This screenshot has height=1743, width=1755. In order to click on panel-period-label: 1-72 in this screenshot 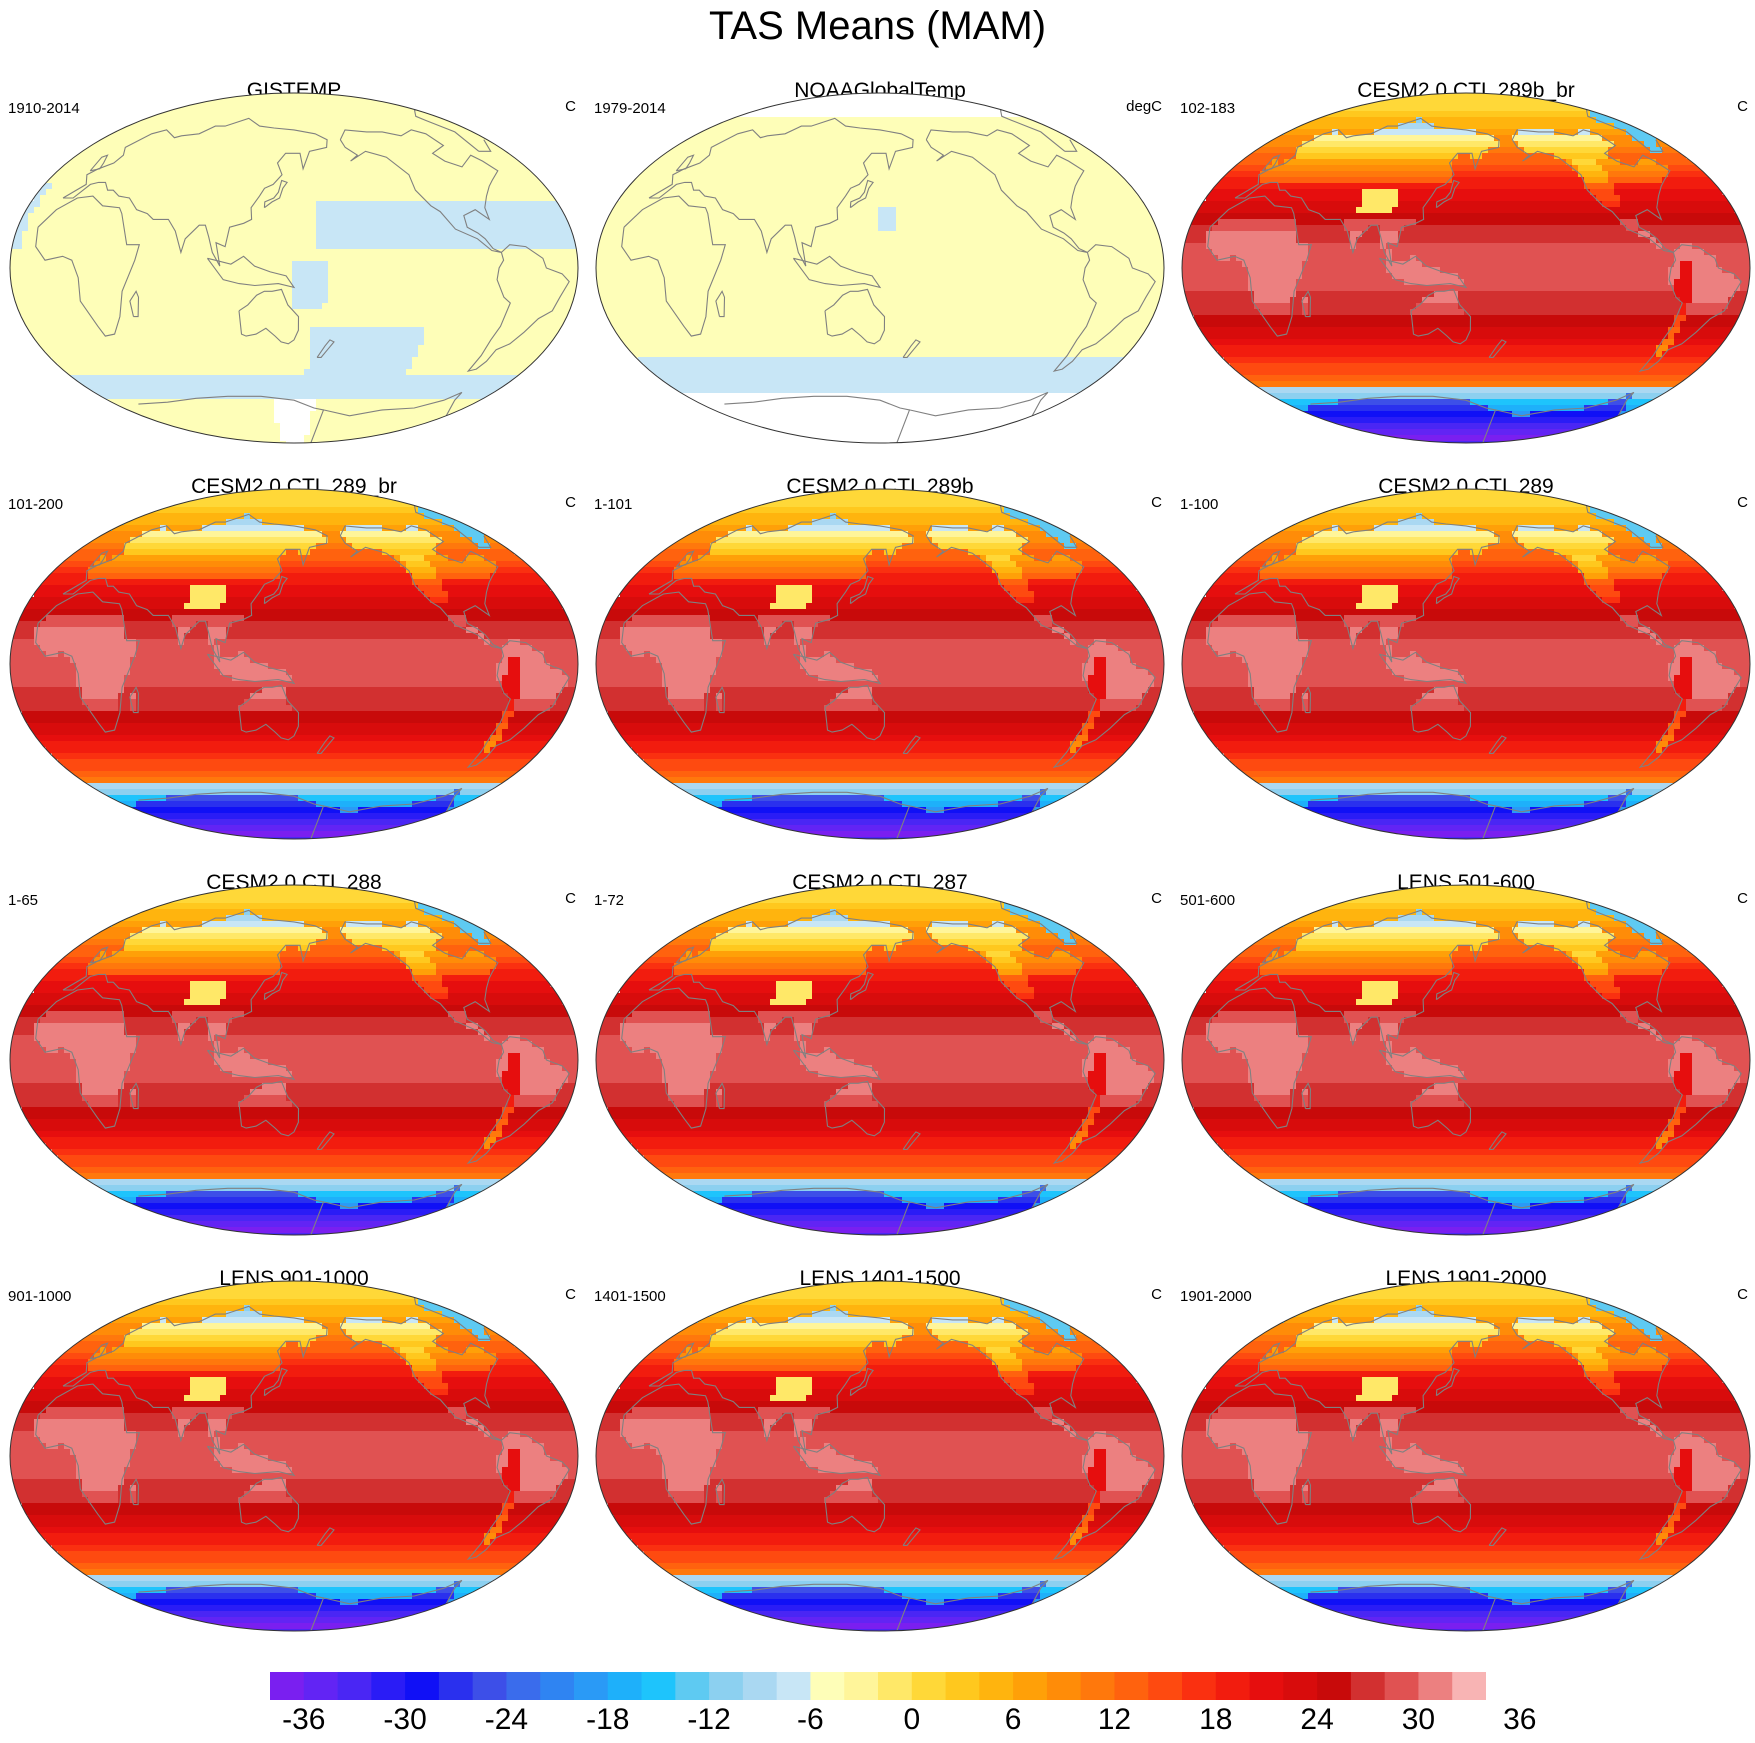, I will do `click(609, 901)`.